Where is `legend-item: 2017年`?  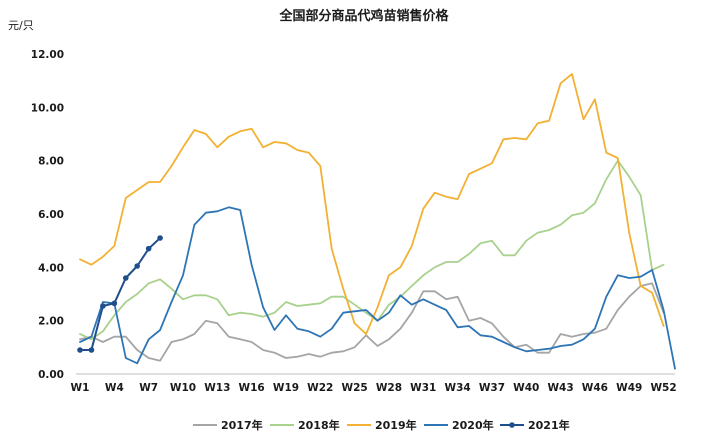 legend-item: 2017年 is located at coordinates (228, 425).